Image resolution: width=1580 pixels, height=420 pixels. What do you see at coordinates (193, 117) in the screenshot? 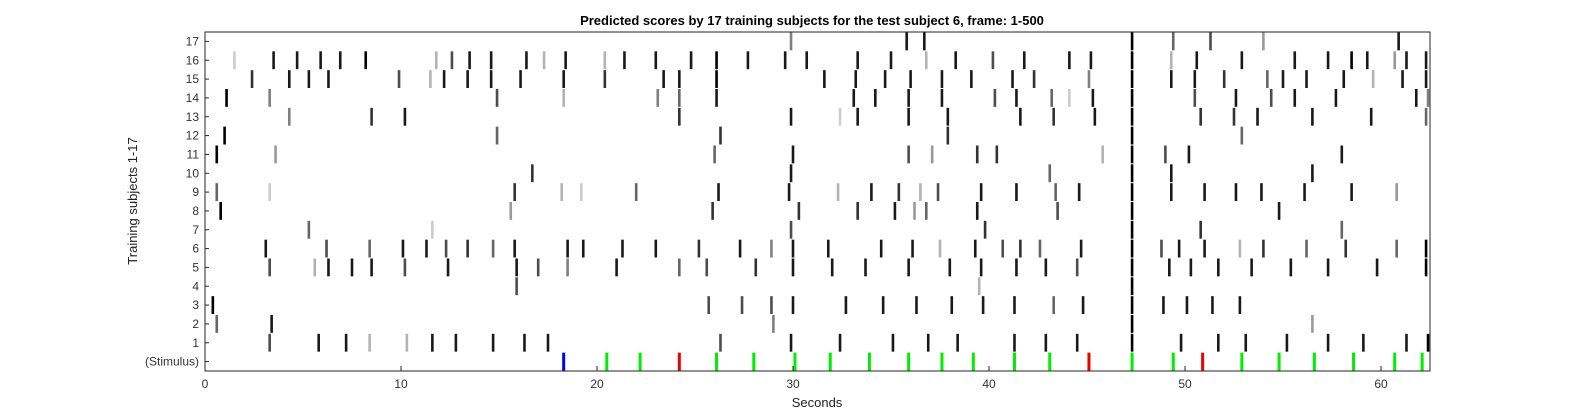
I see `y-tick-label: 13` at bounding box center [193, 117].